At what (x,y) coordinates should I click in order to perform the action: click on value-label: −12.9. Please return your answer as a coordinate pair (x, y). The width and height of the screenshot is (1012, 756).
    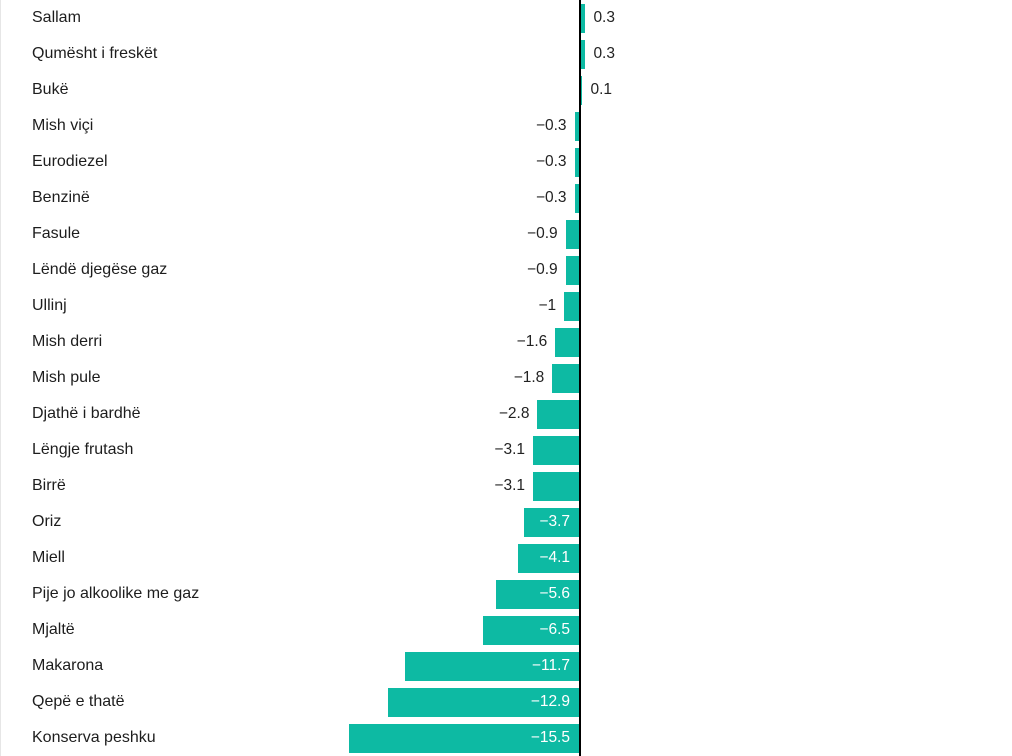
    Looking at the image, I should click on (550, 701).